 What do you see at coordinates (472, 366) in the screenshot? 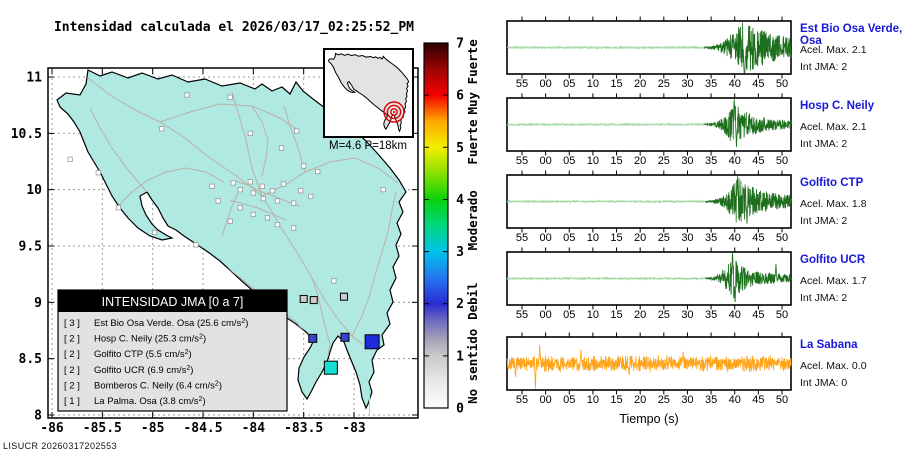
I see `colorbar-category: No sentido` at bounding box center [472, 366].